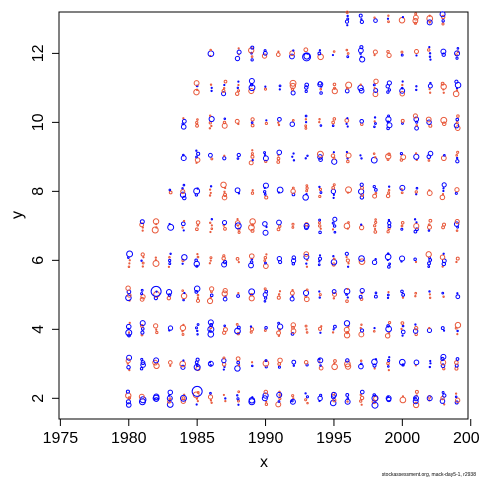 Image resolution: width=480 pixels, height=480 pixels. I want to click on y-tick-label: 10, so click(38, 122).